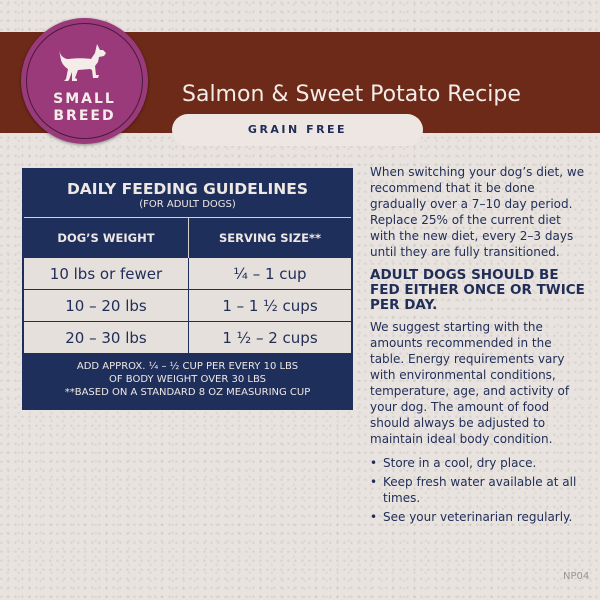  What do you see at coordinates (270, 337) in the screenshot?
I see `serving-cell: 1 ½ – 2 cups` at bounding box center [270, 337].